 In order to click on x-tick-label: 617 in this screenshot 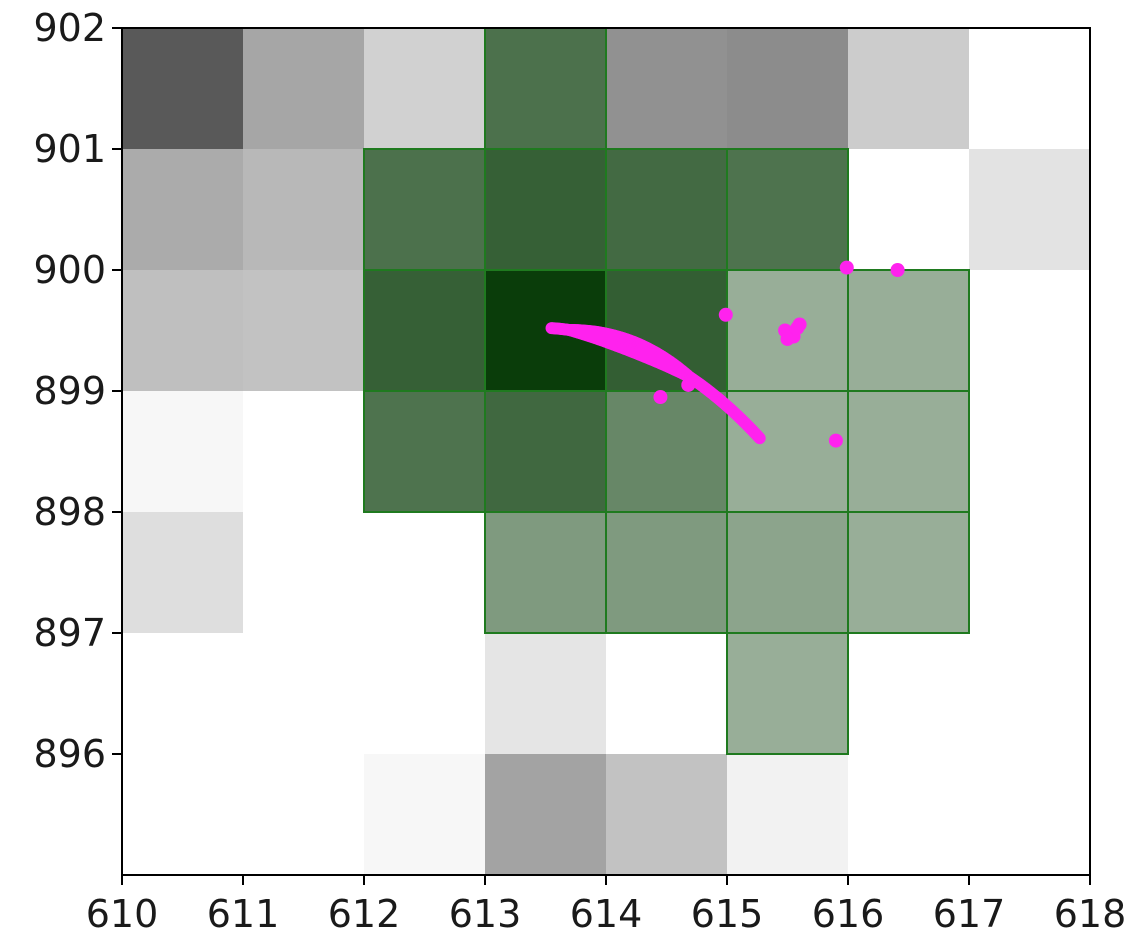, I will do `click(969, 914)`.